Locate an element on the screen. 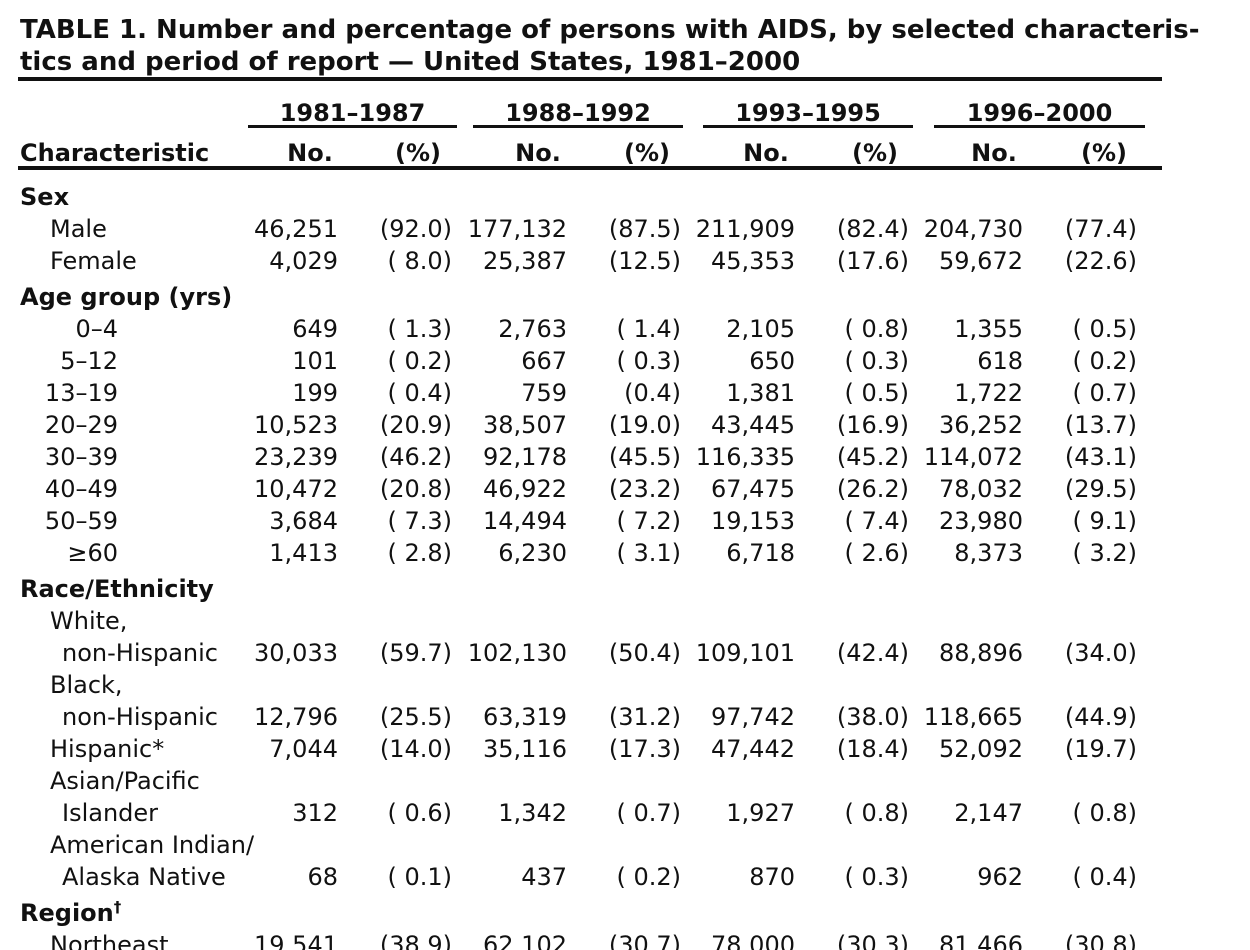  cell: ( 2.6) is located at coordinates (876, 553).